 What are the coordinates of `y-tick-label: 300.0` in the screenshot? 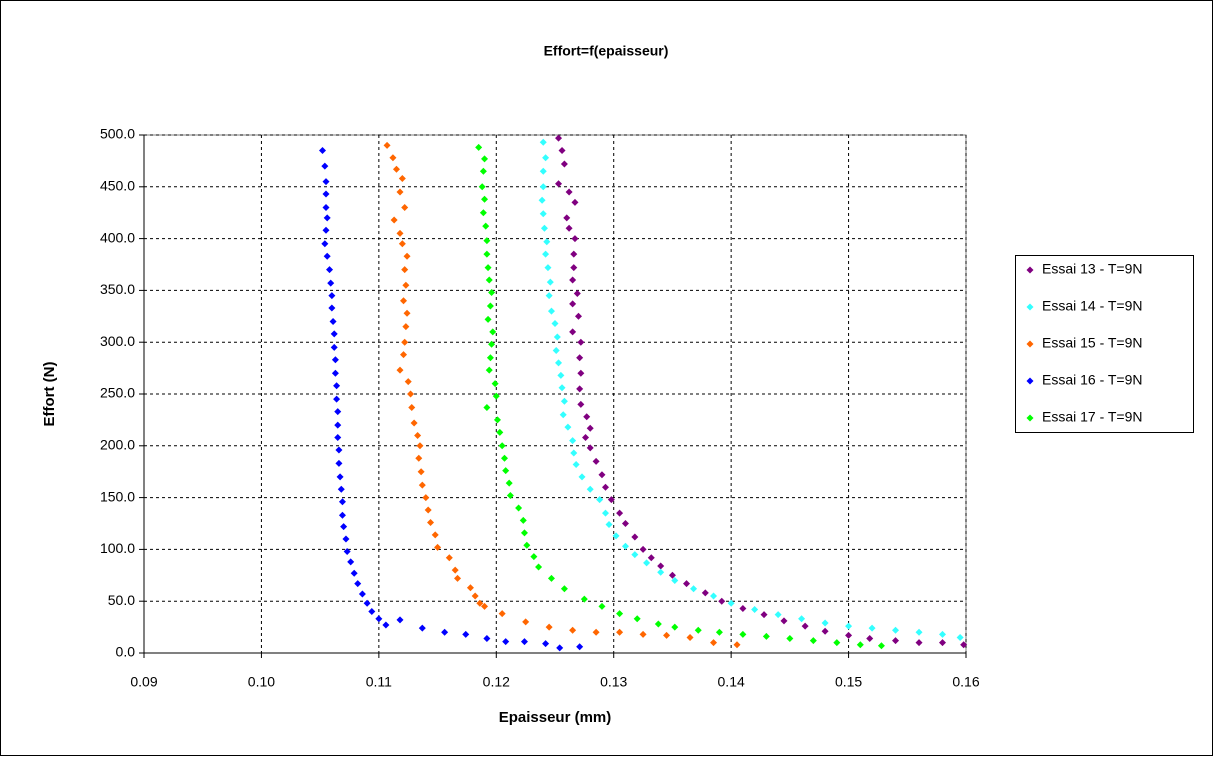 It's located at (117, 341).